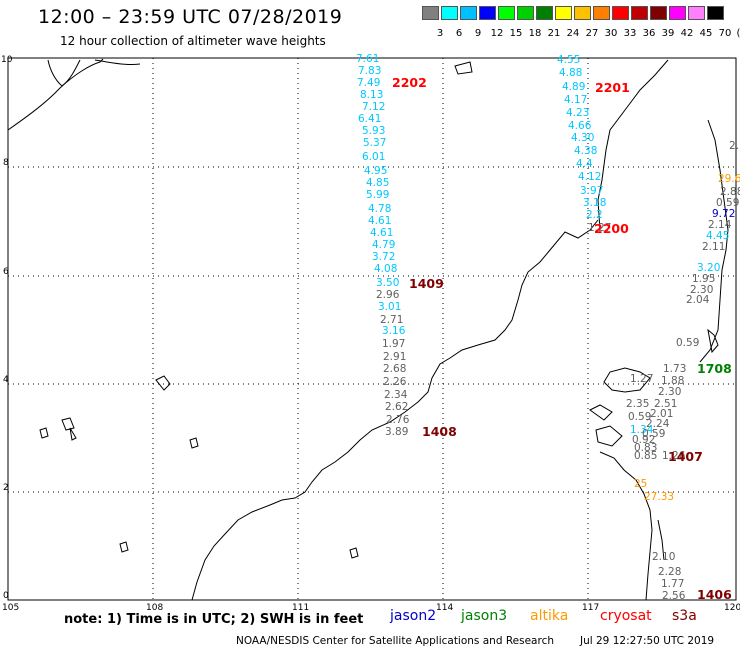 Image resolution: width=740 pixels, height=650 pixels. What do you see at coordinates (391, 320) in the screenshot?
I see `wave-height-label: 2.71` at bounding box center [391, 320].